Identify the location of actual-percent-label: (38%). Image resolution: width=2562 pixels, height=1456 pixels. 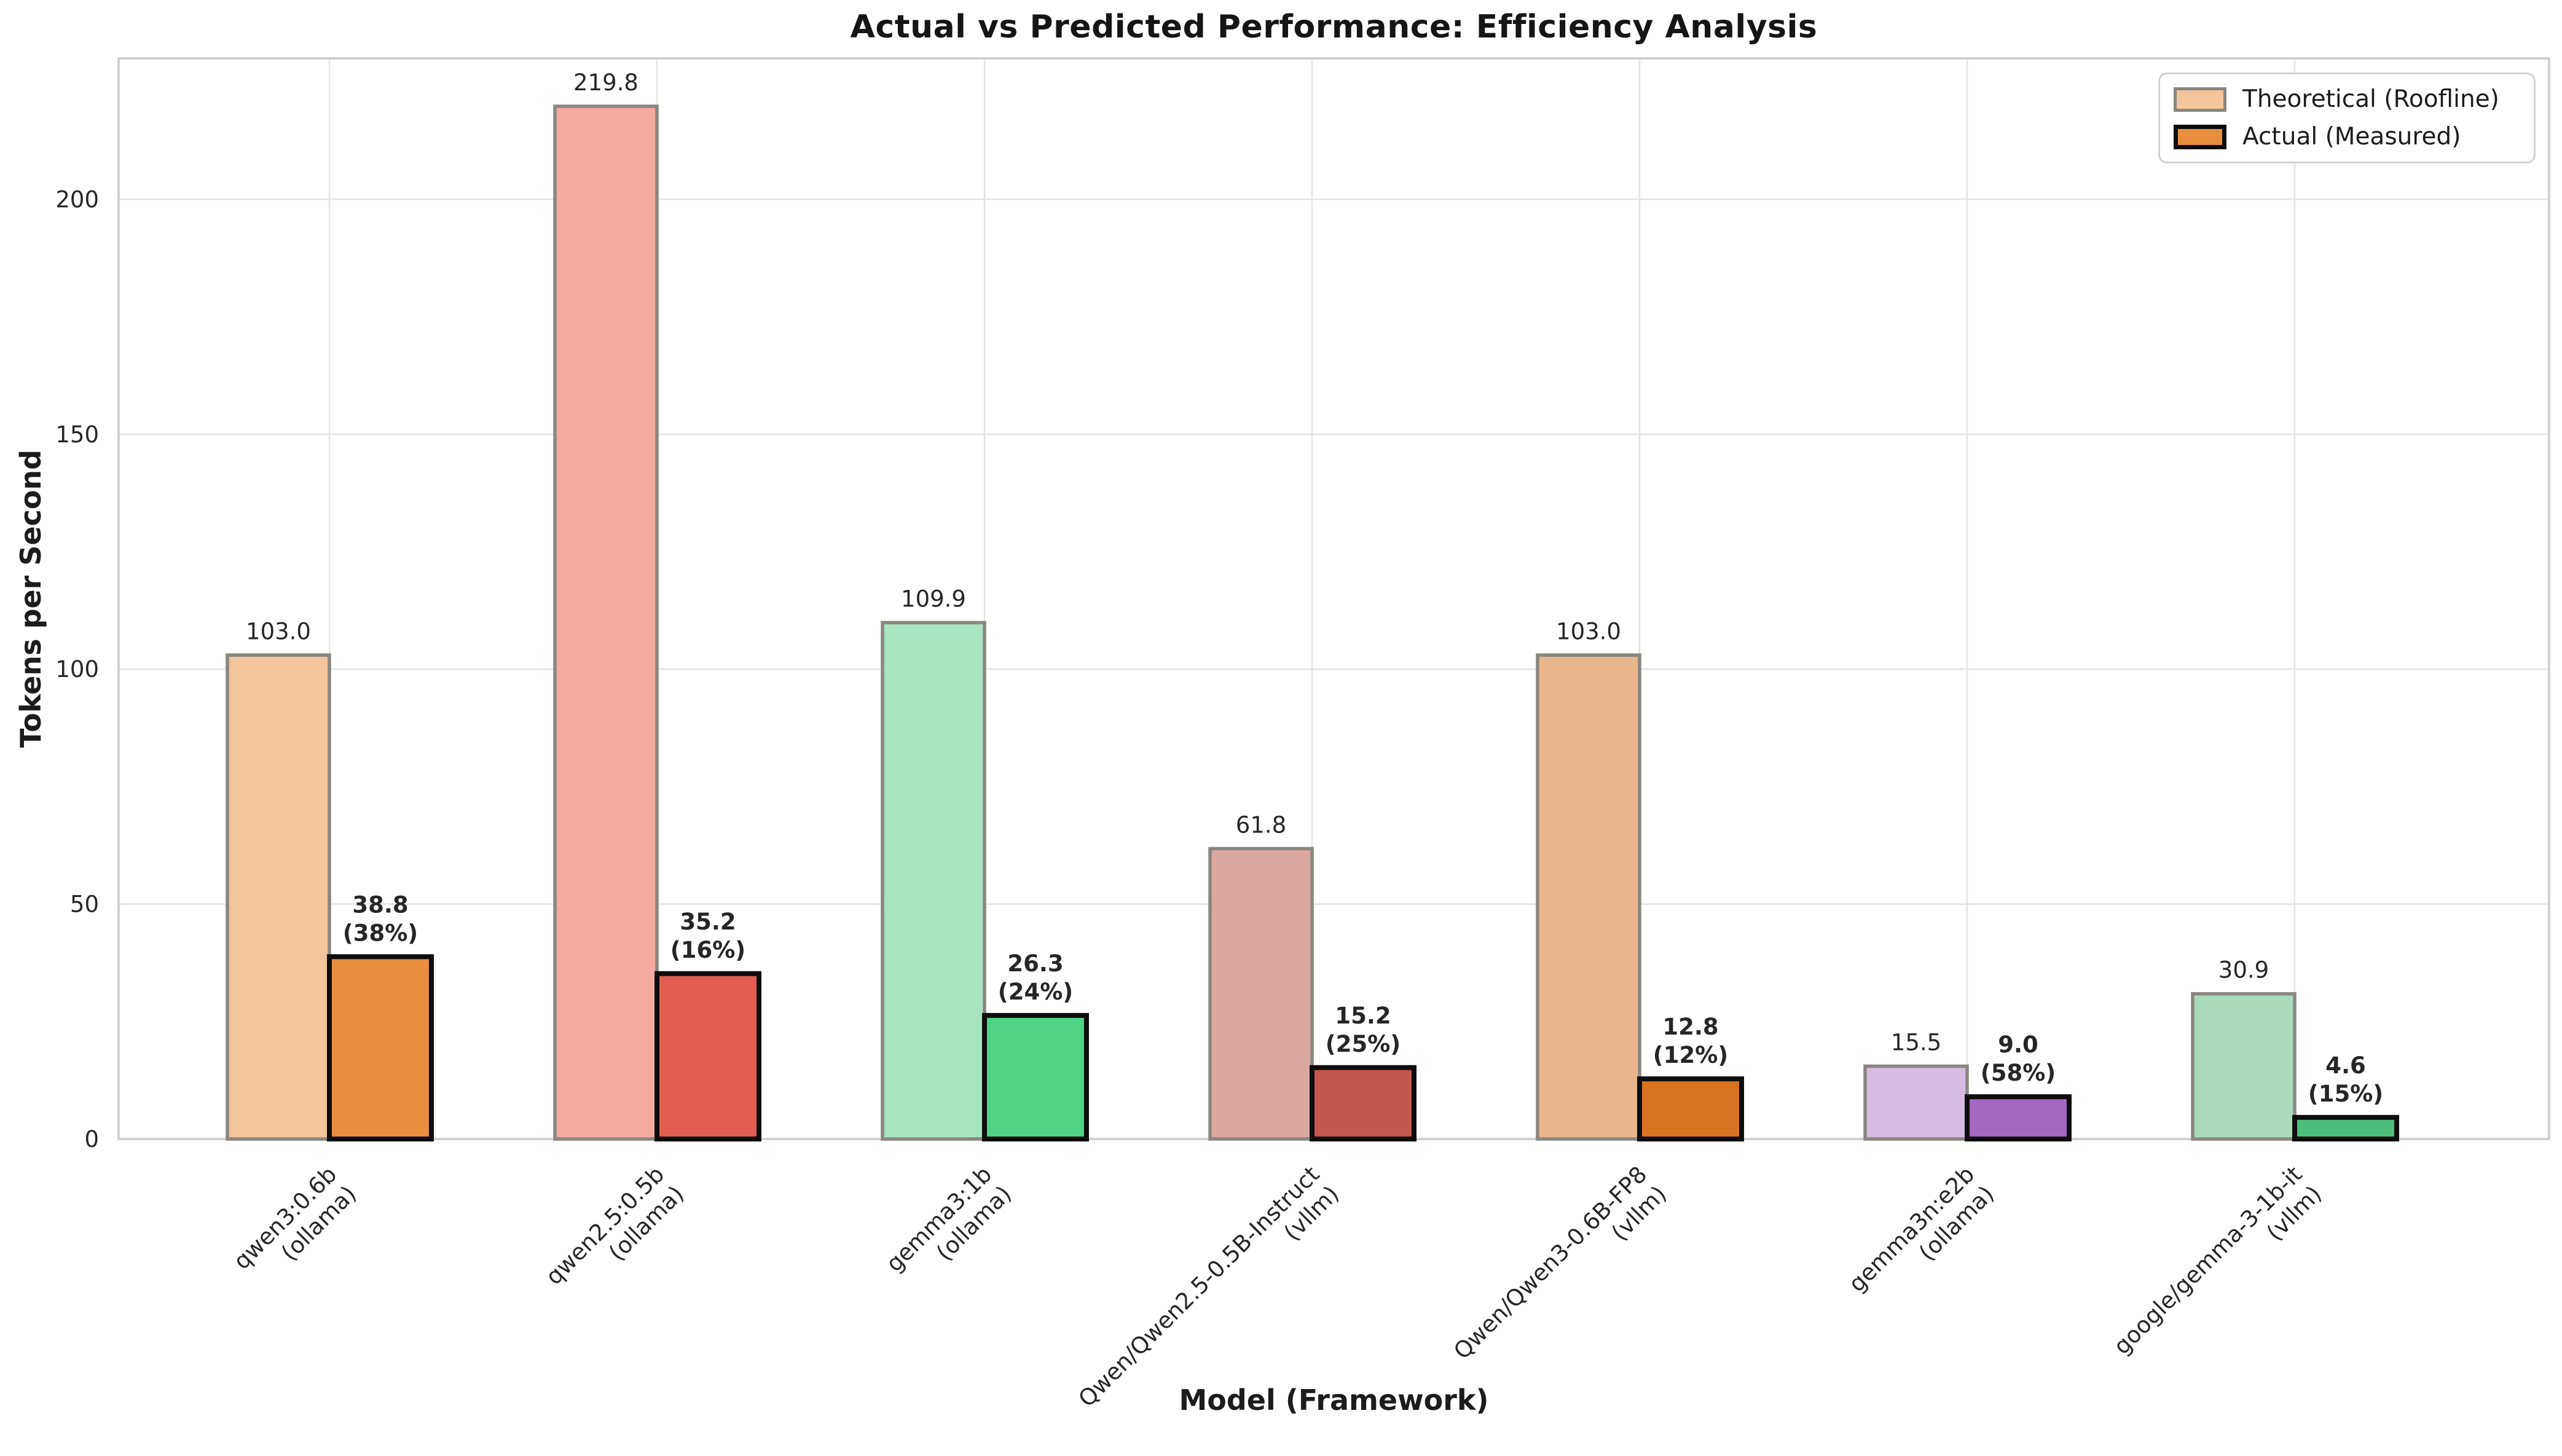
(380, 933).